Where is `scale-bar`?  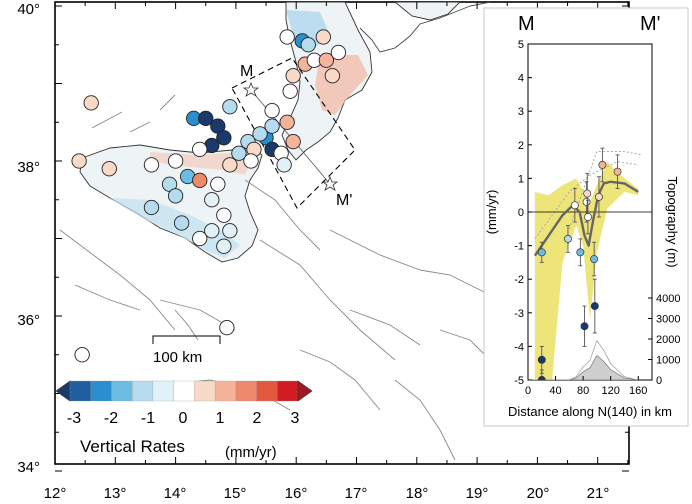
scale-bar is located at coordinates (186, 339).